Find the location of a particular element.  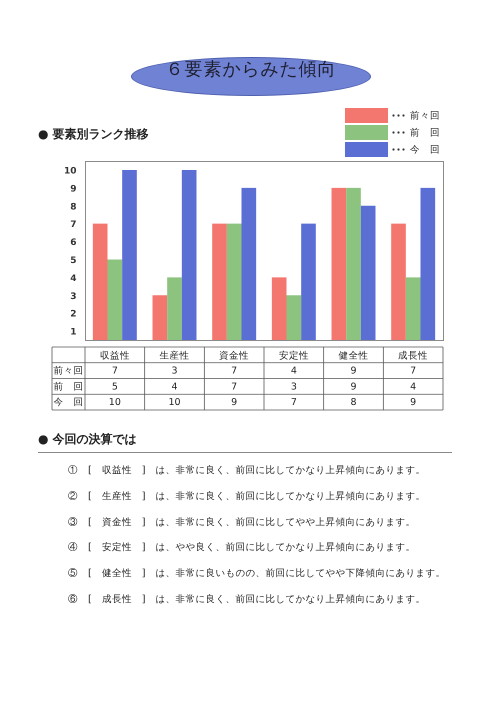

legend-label: 前々回 is located at coordinates (425, 116).